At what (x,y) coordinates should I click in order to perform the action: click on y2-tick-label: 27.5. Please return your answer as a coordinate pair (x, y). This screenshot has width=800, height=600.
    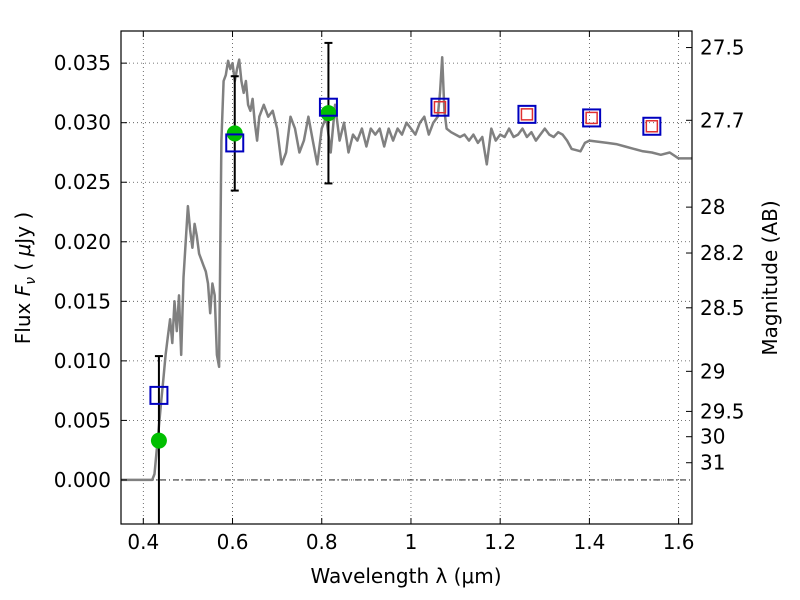
    Looking at the image, I should click on (722, 48).